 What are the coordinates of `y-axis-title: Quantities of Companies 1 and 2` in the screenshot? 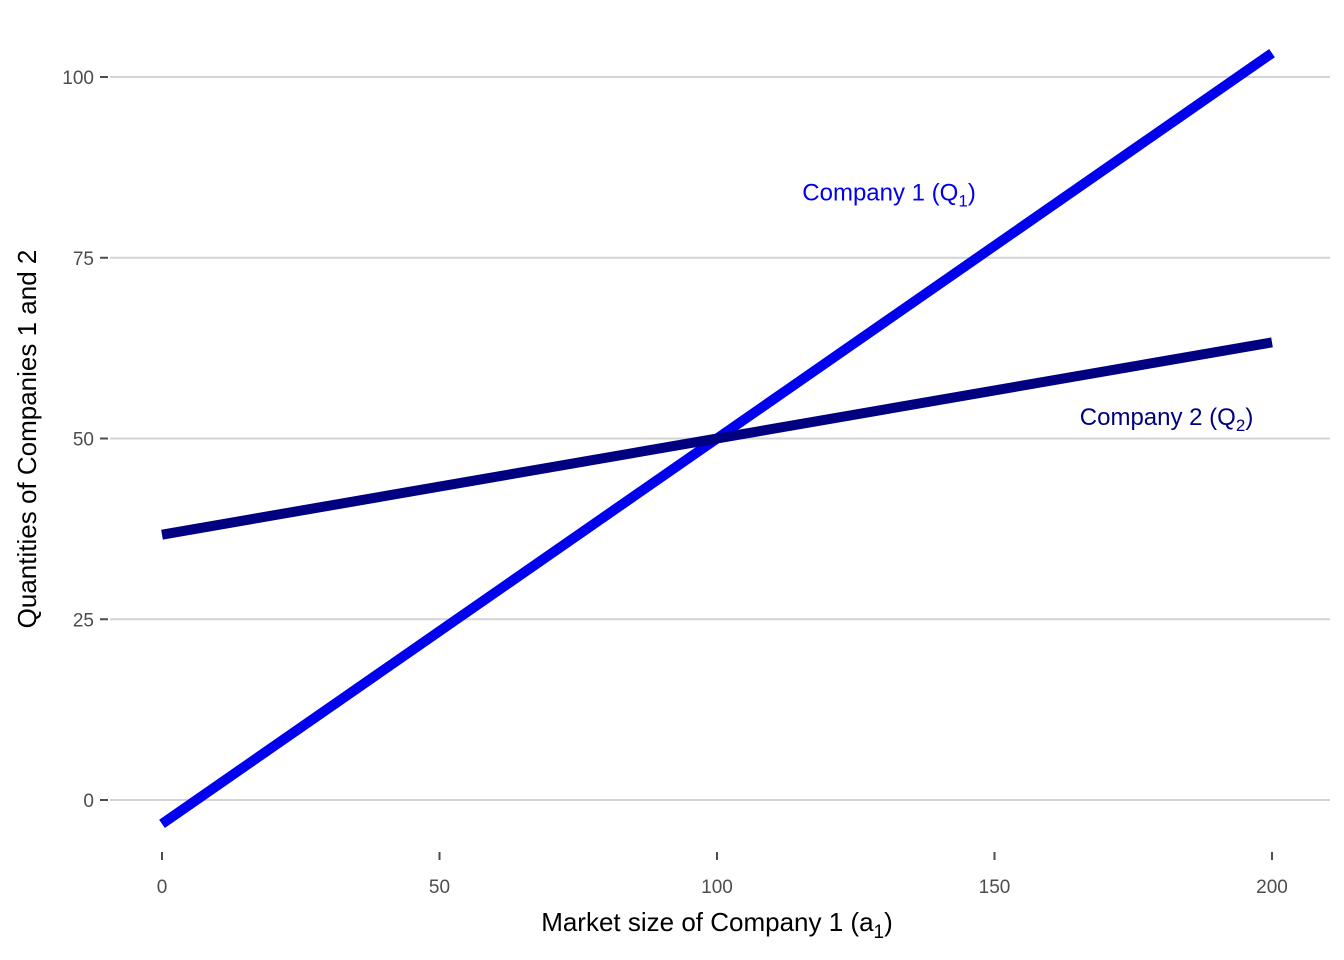 It's located at (27, 439).